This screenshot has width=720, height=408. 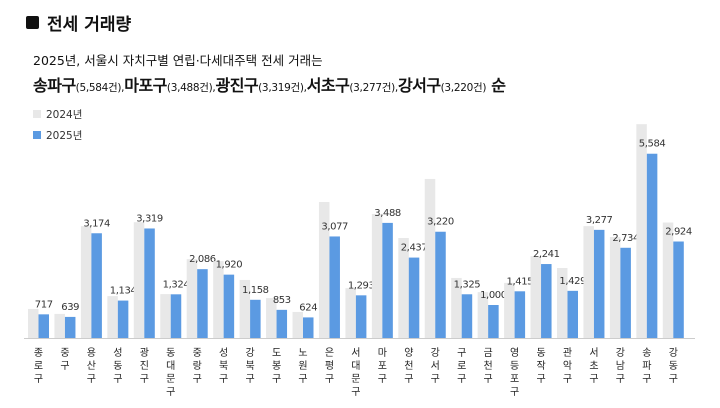 What do you see at coordinates (382, 353) in the screenshot?
I see `category-label: 마` at bounding box center [382, 353].